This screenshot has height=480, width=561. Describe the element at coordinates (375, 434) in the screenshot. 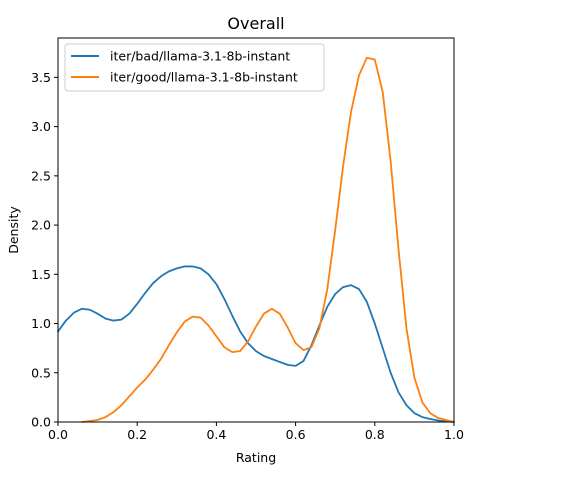

I see `x-tick-label: 0.8` at that location.